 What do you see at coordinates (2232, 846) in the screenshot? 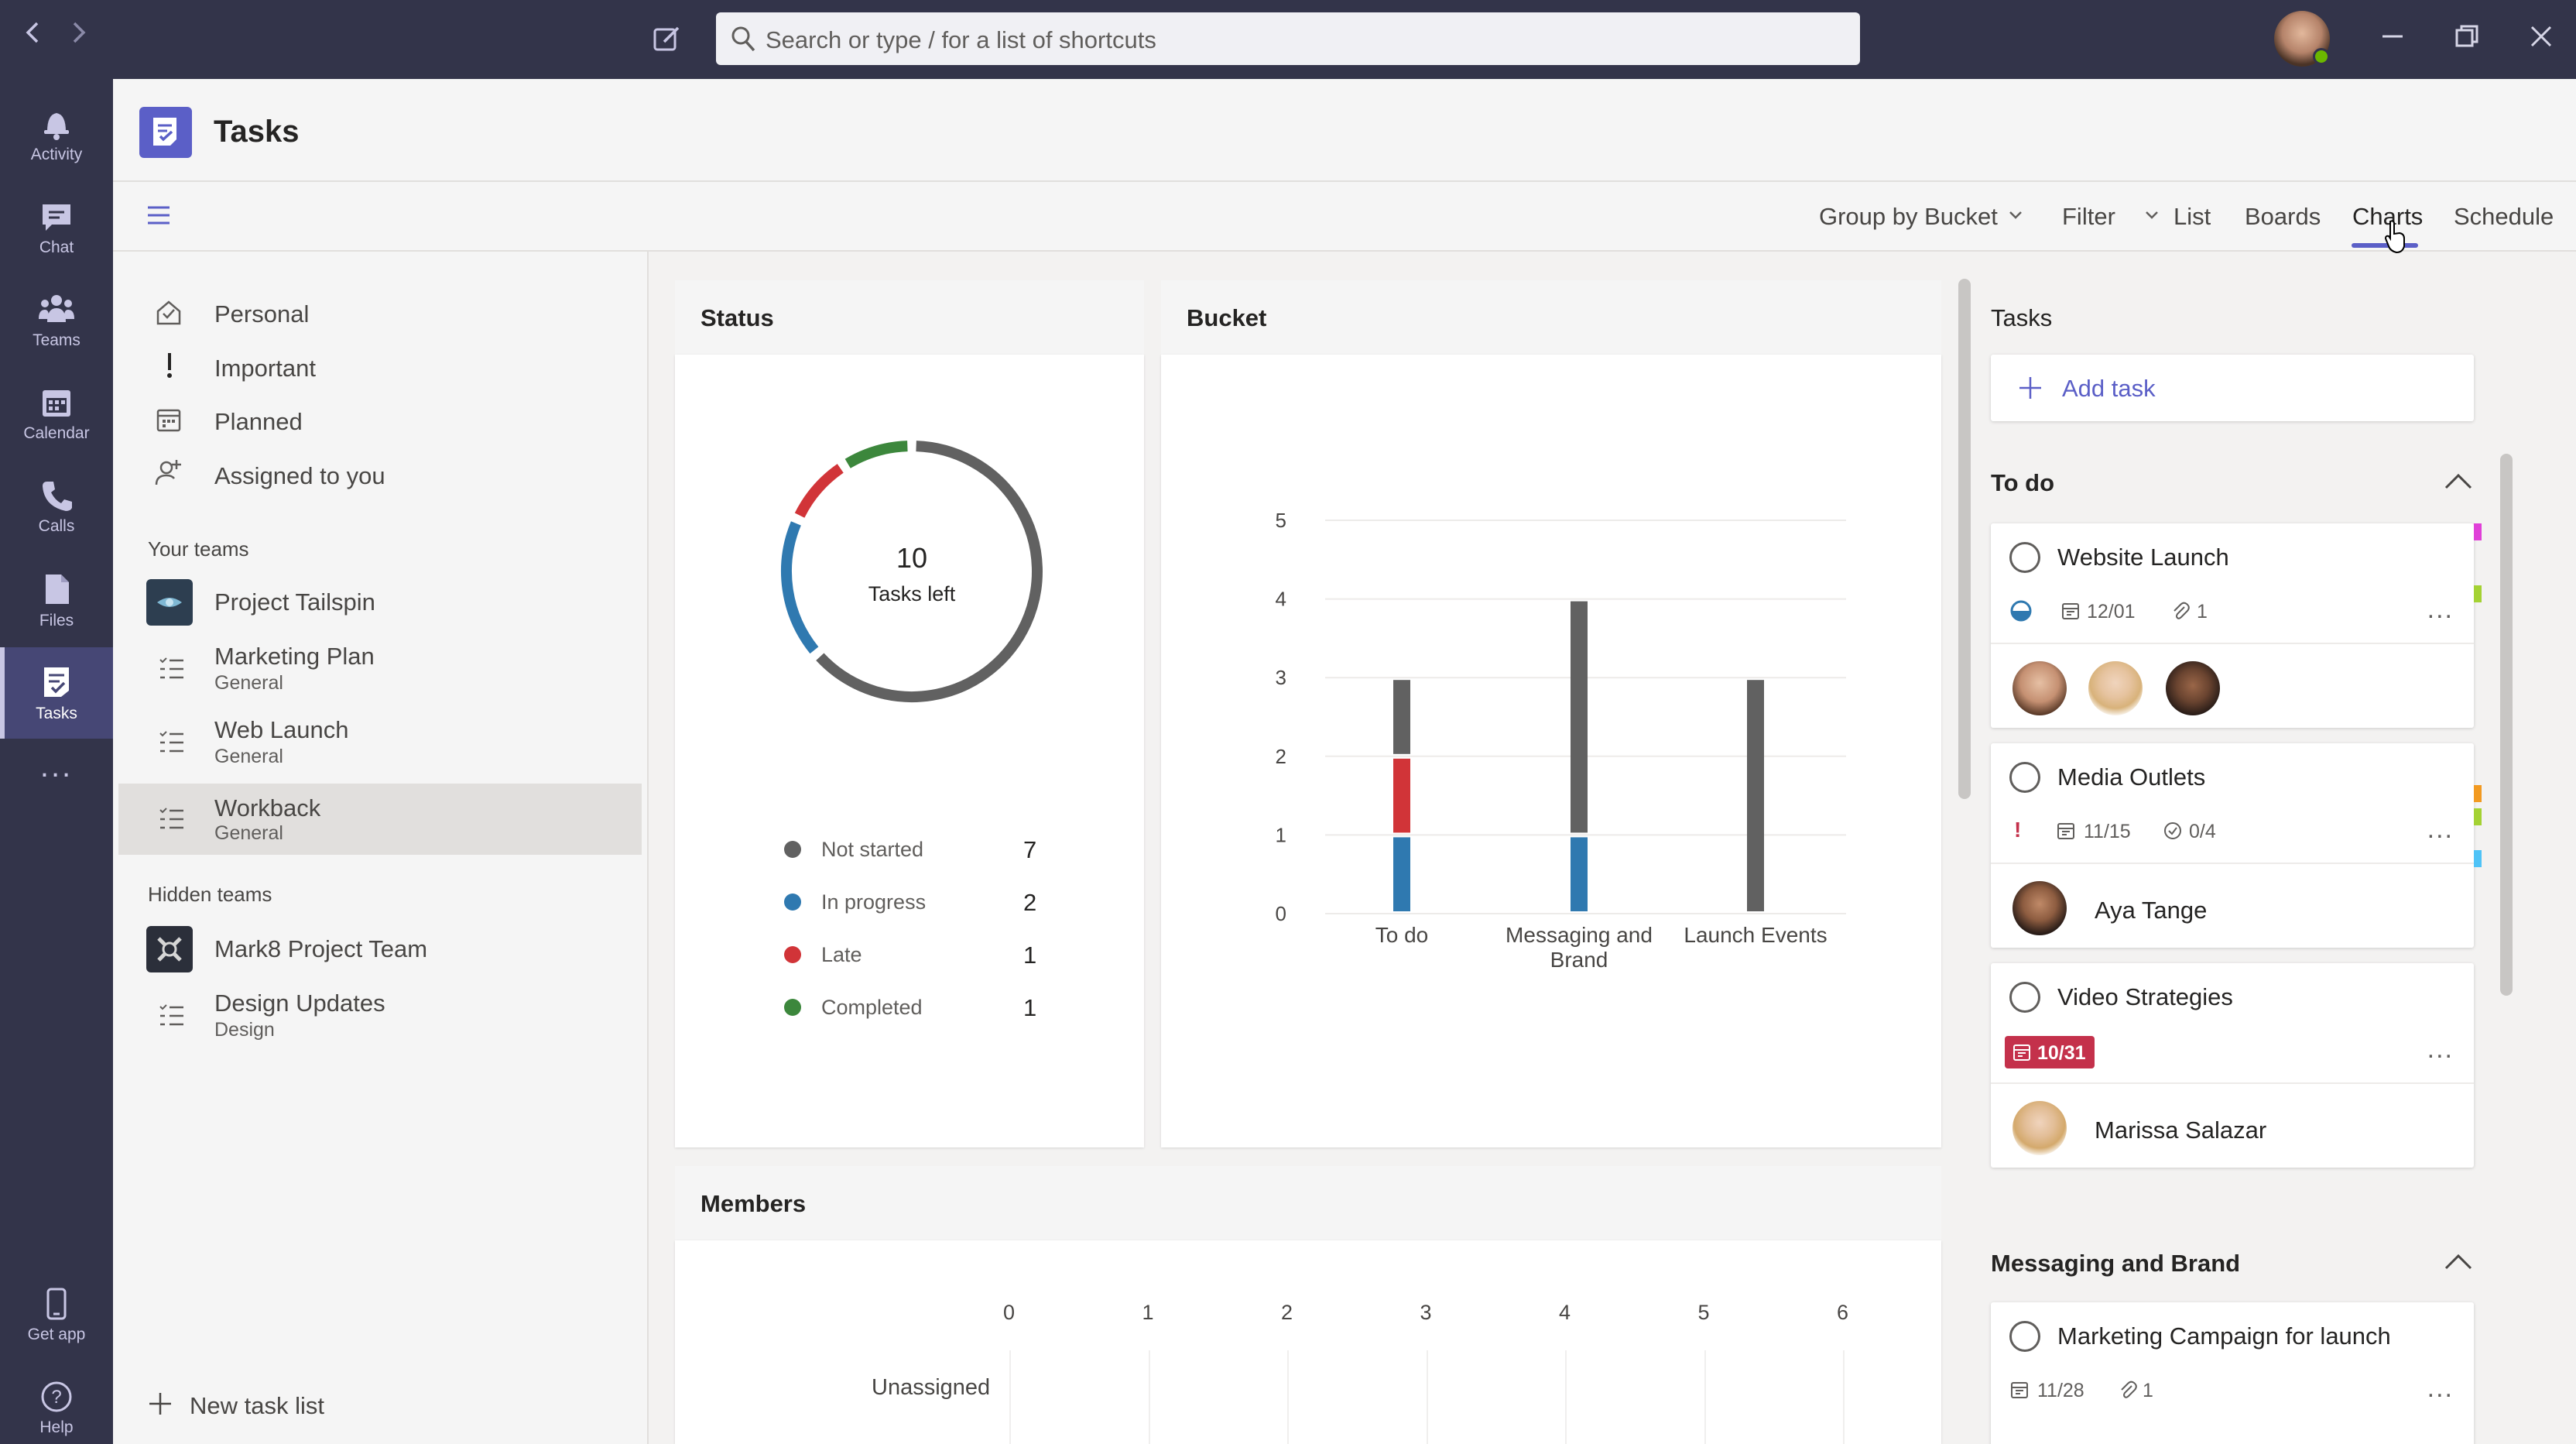
I see `task-card-media-outlets: Media Outlets ! 11/15 0/4 ... Aya Tange` at bounding box center [2232, 846].